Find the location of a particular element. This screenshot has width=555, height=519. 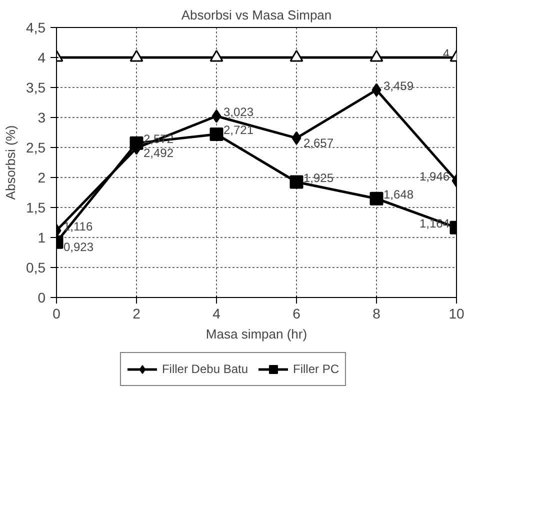

y-tick-label: 4,5 is located at coordinates (36, 28).